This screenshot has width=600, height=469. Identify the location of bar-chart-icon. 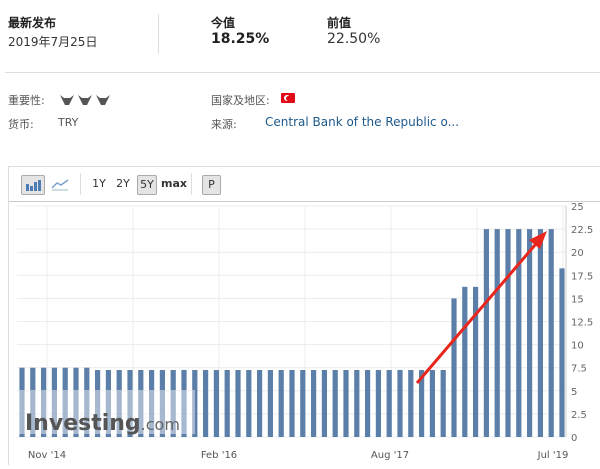
(33, 185).